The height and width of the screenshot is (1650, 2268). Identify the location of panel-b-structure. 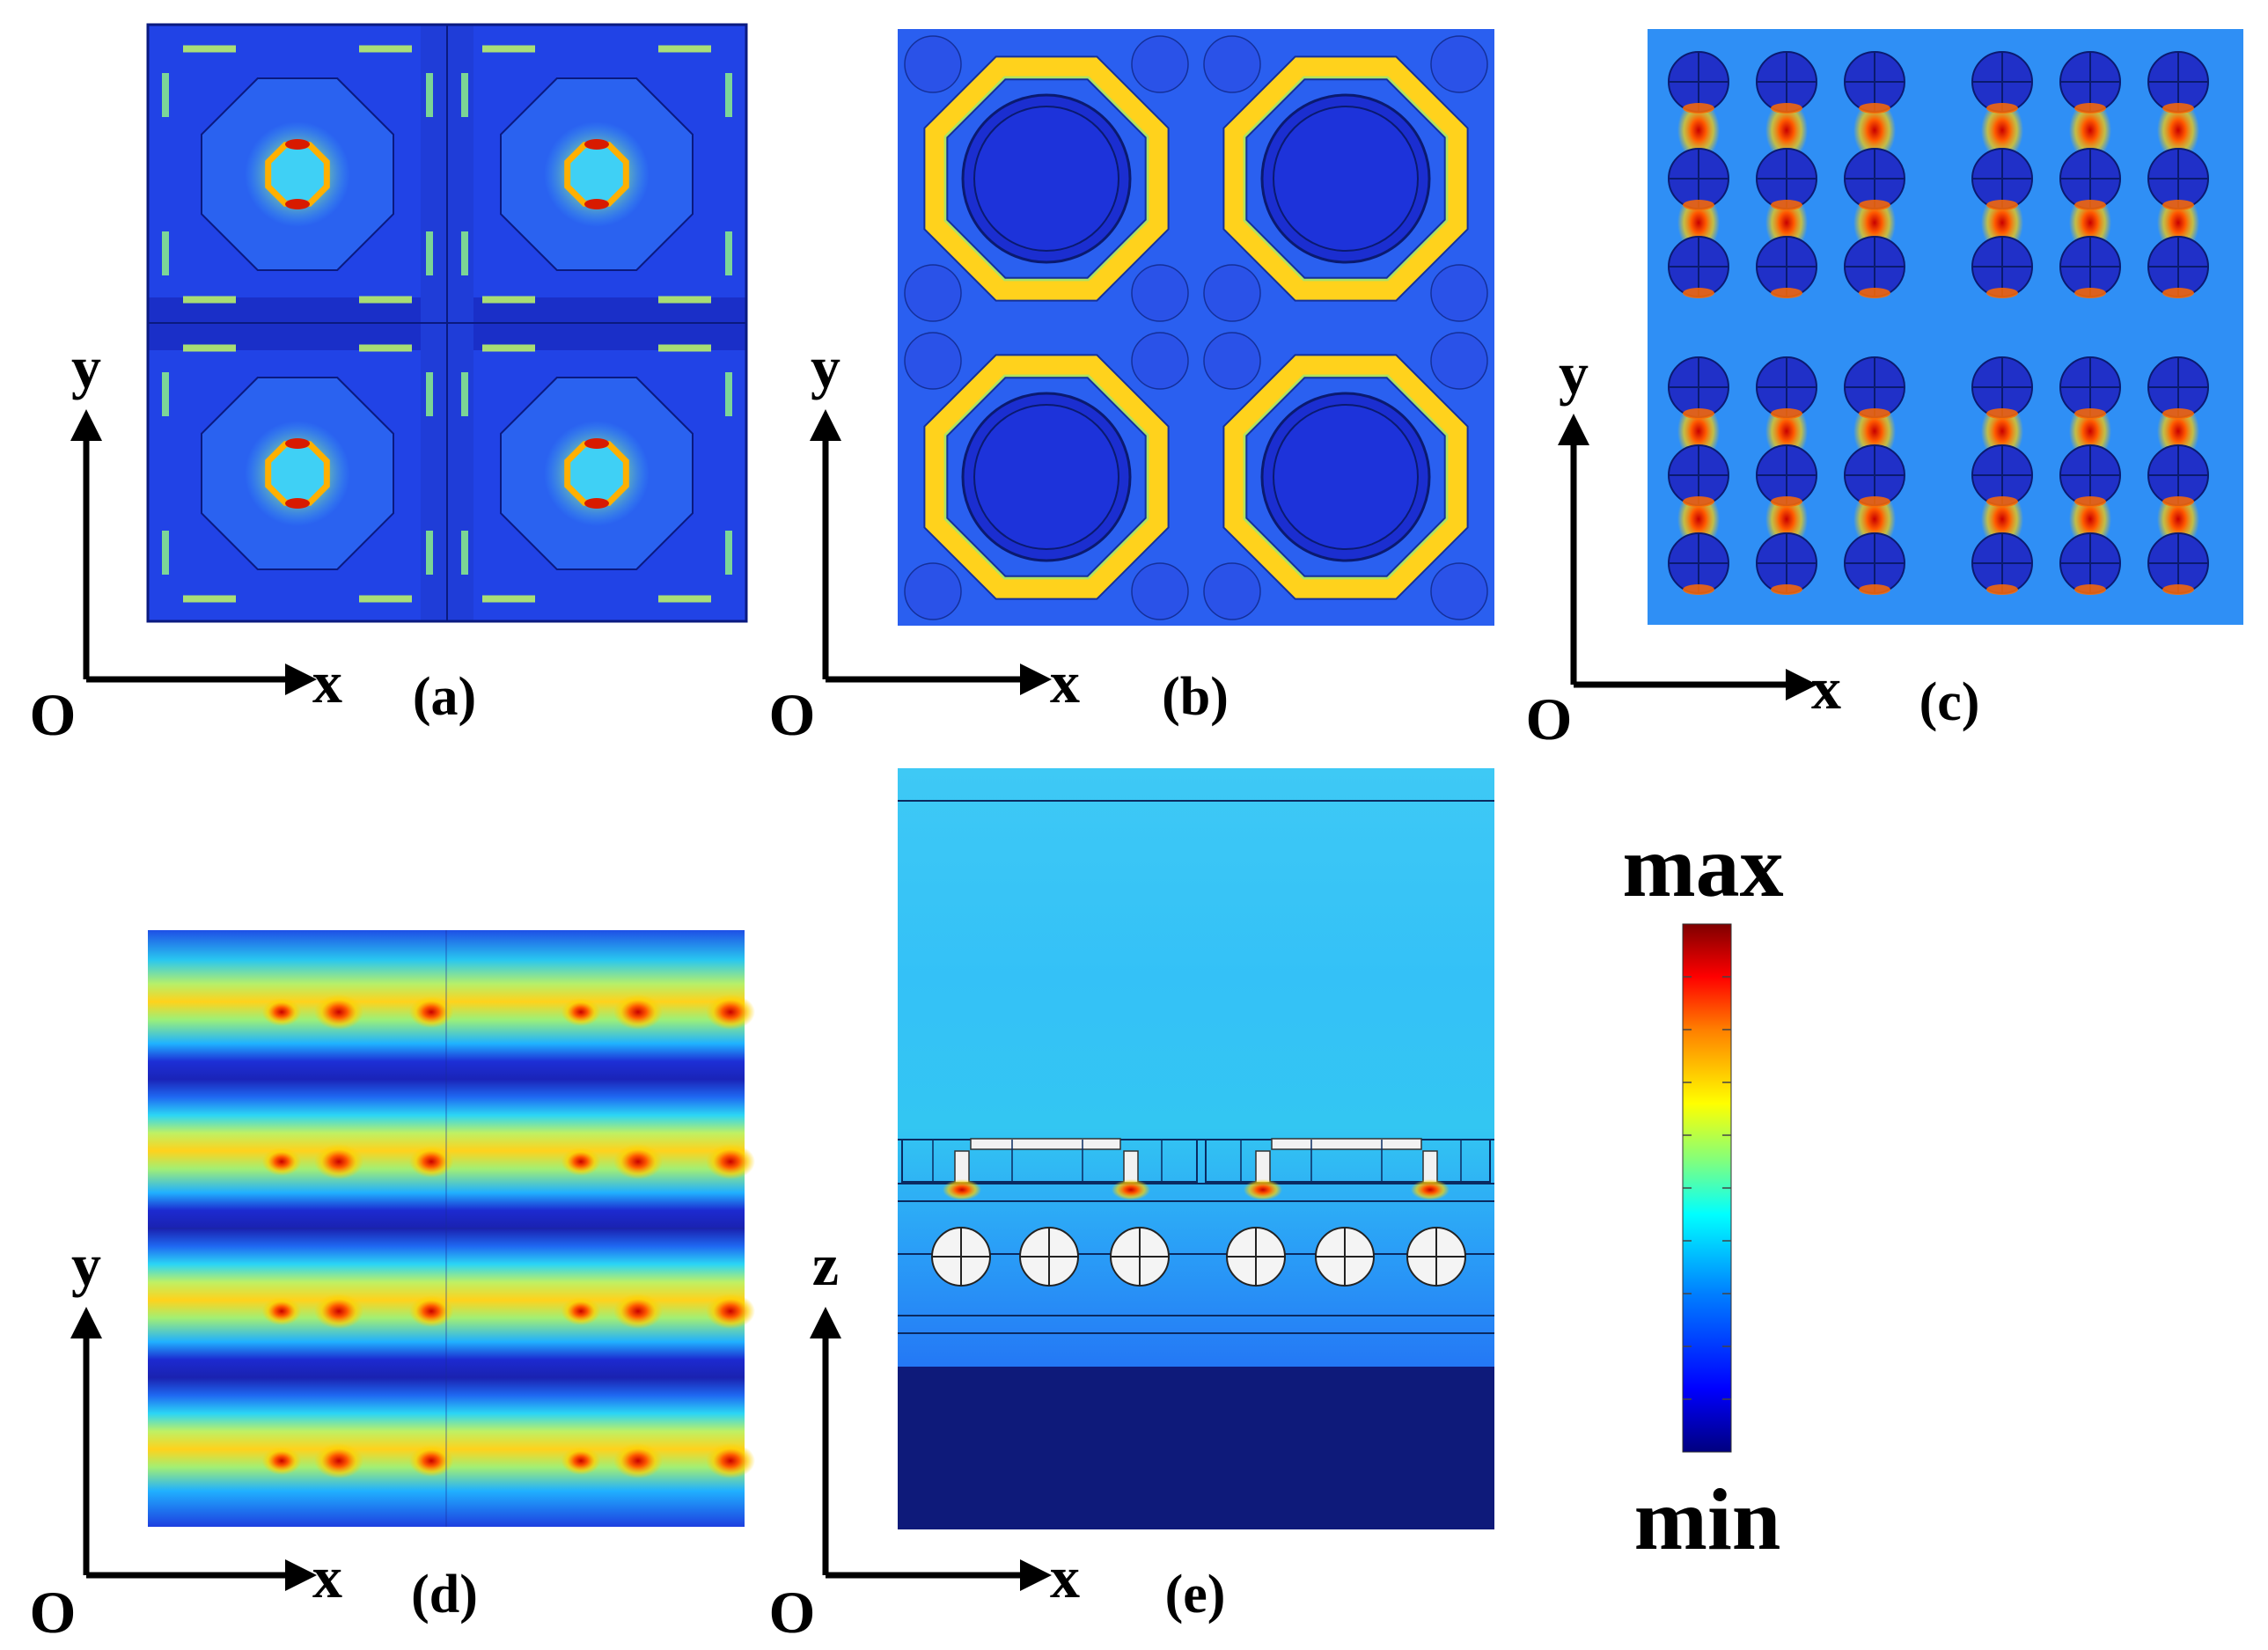
(1196, 327).